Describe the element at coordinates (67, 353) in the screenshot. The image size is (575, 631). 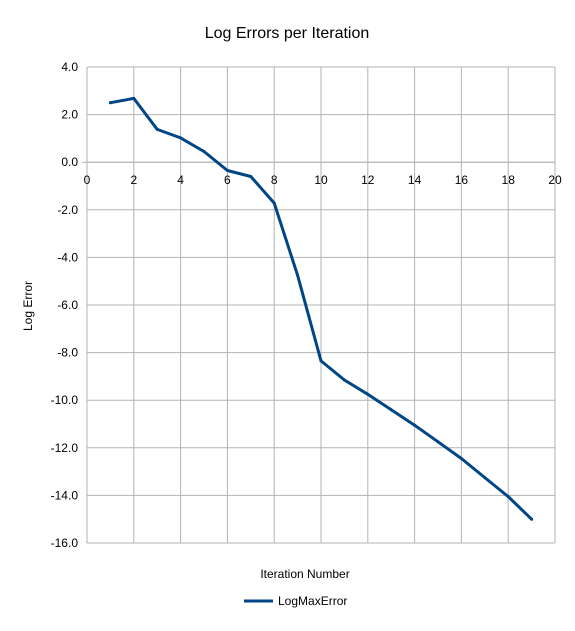
I see `y-tick-label: -8.0` at that location.